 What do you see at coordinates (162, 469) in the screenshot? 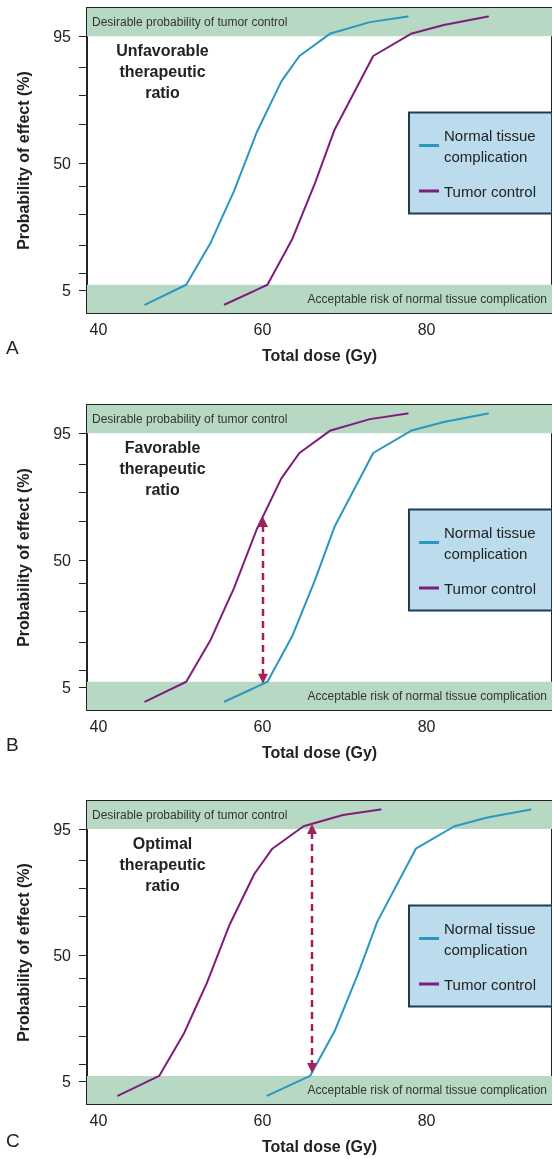
I see `annotation: Favorable therapeutic ratio` at bounding box center [162, 469].